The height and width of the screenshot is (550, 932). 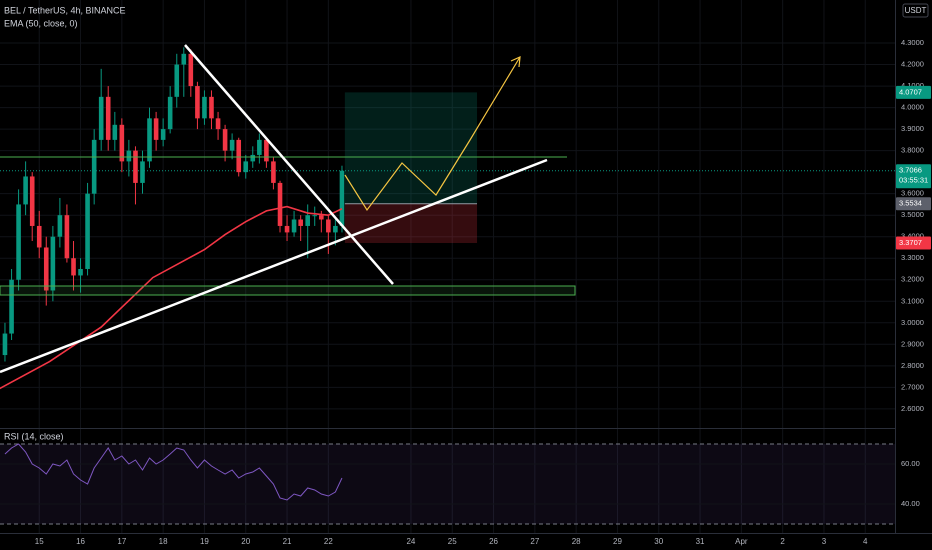 What do you see at coordinates (700, 541) in the screenshot?
I see `x-tick-label: 31` at bounding box center [700, 541].